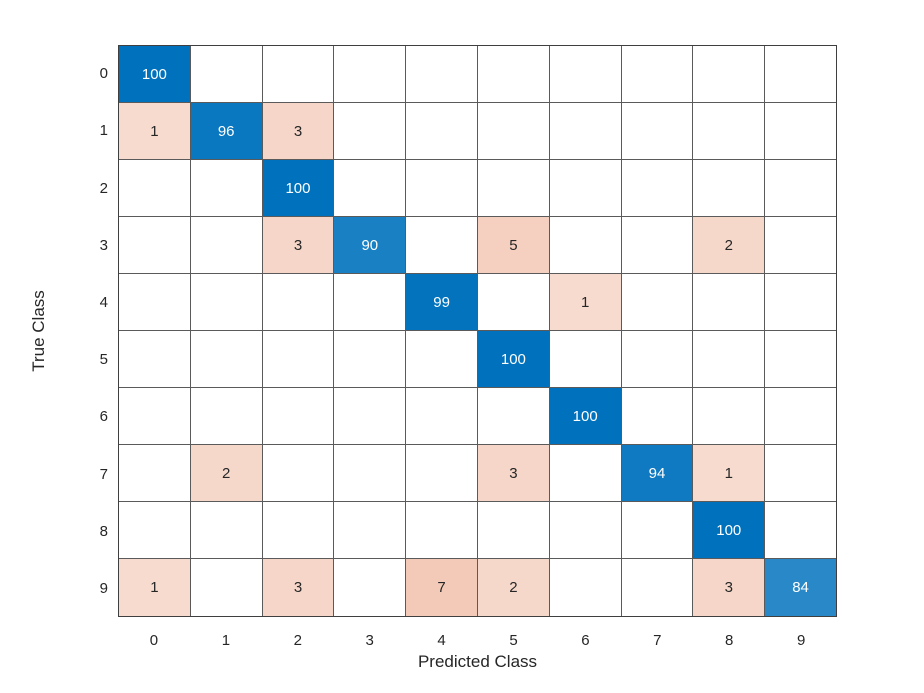 This screenshot has height=693, width=924. Describe the element at coordinates (477, 302) in the screenshot. I see `matrix-row: 99 1` at that location.